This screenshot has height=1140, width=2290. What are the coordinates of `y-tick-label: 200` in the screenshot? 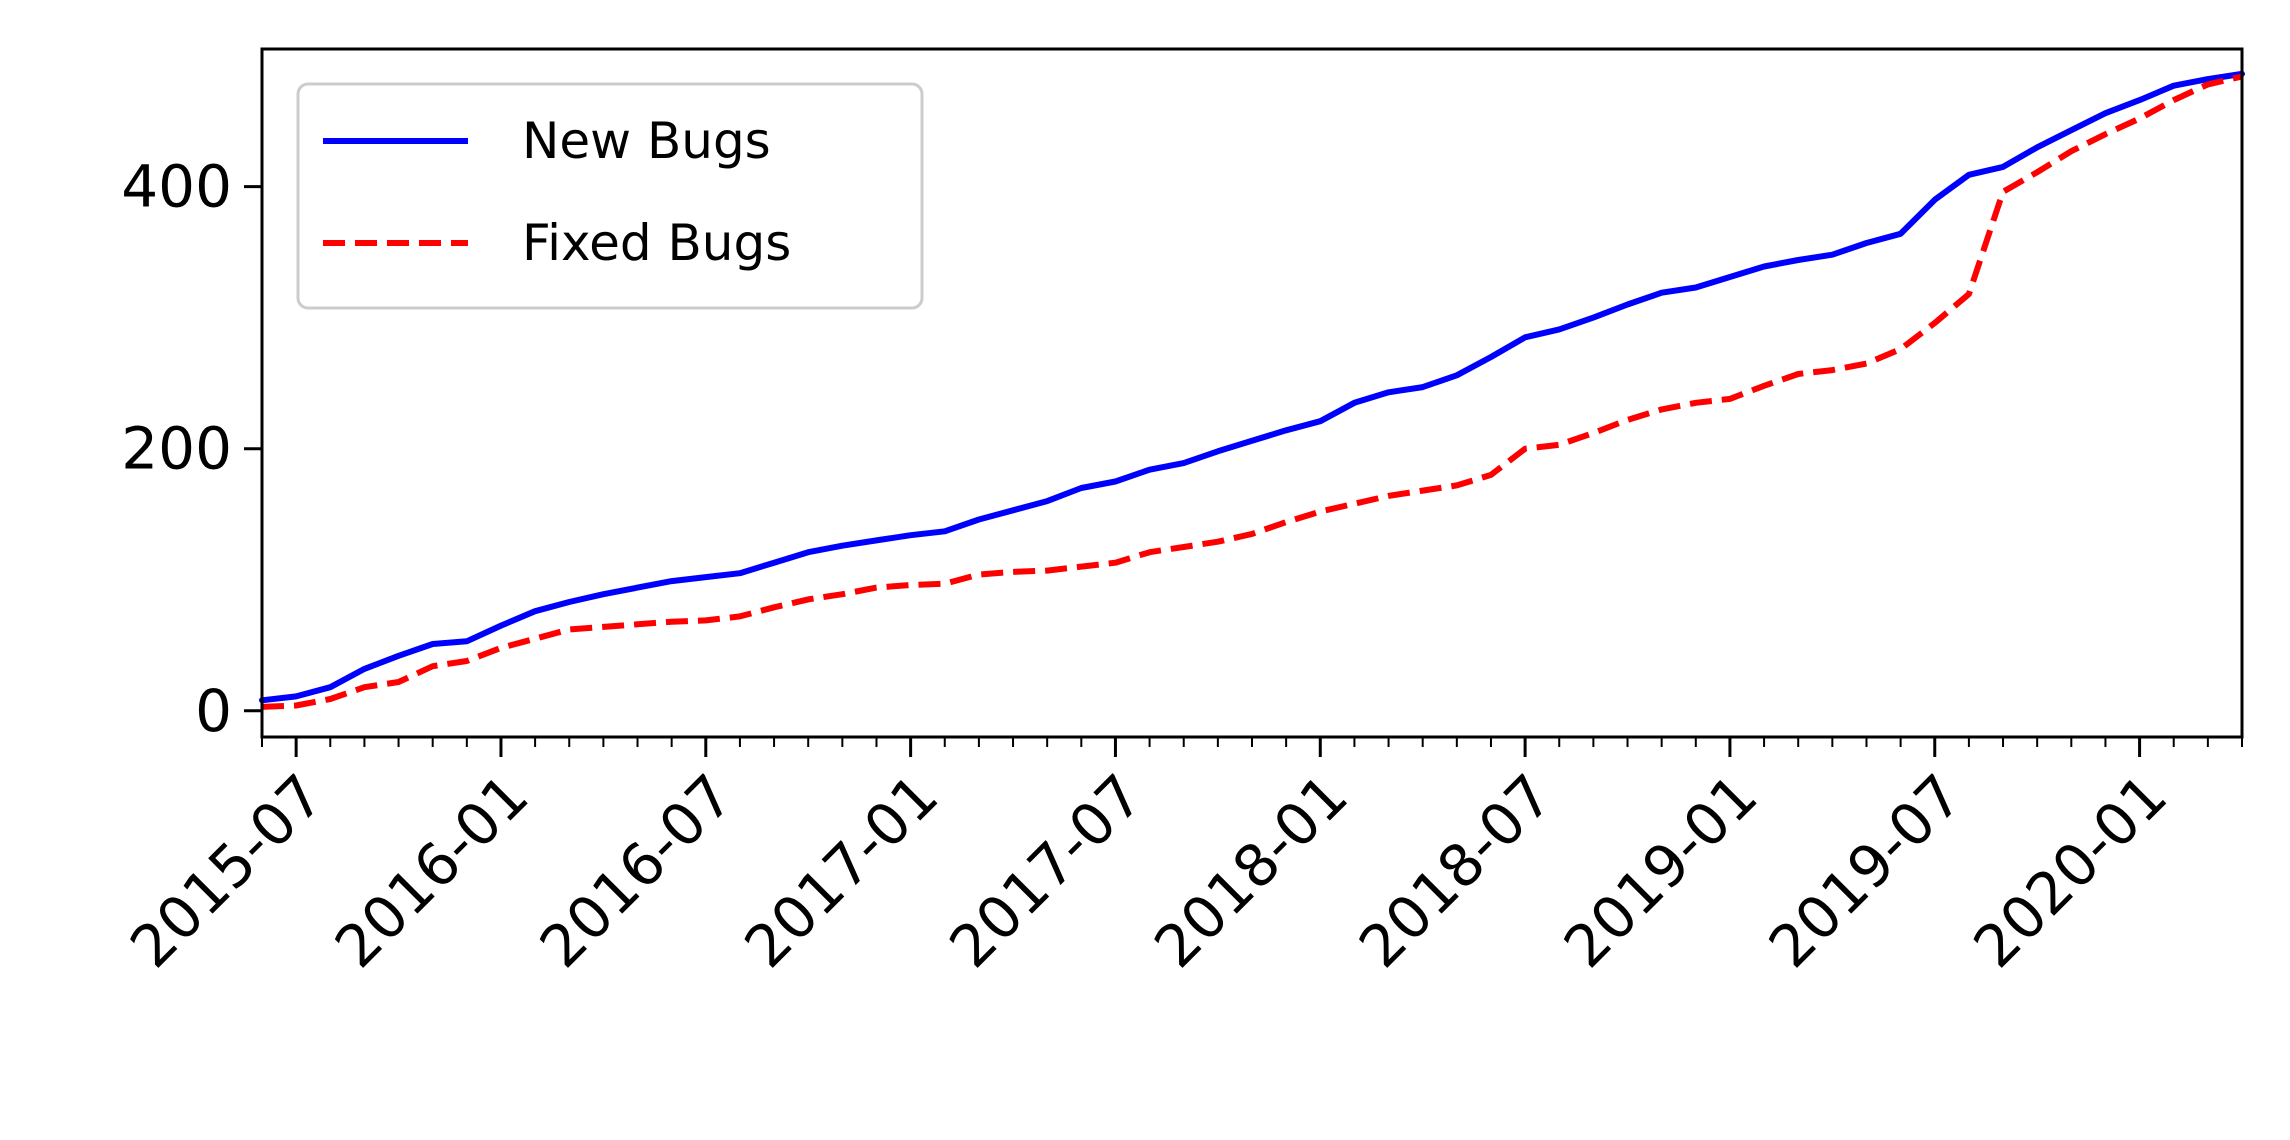 It's located at (176, 449).